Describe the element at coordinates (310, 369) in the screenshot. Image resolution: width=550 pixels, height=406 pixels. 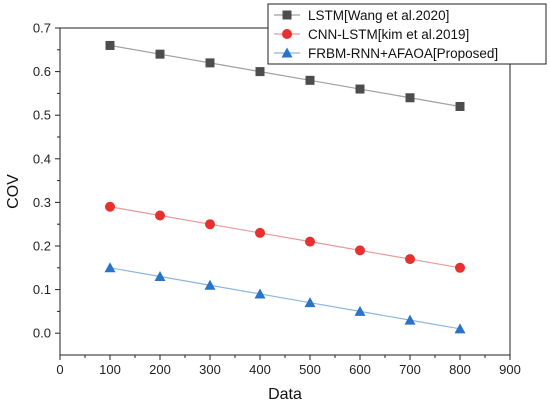
I see `x-tick-label: 500` at that location.